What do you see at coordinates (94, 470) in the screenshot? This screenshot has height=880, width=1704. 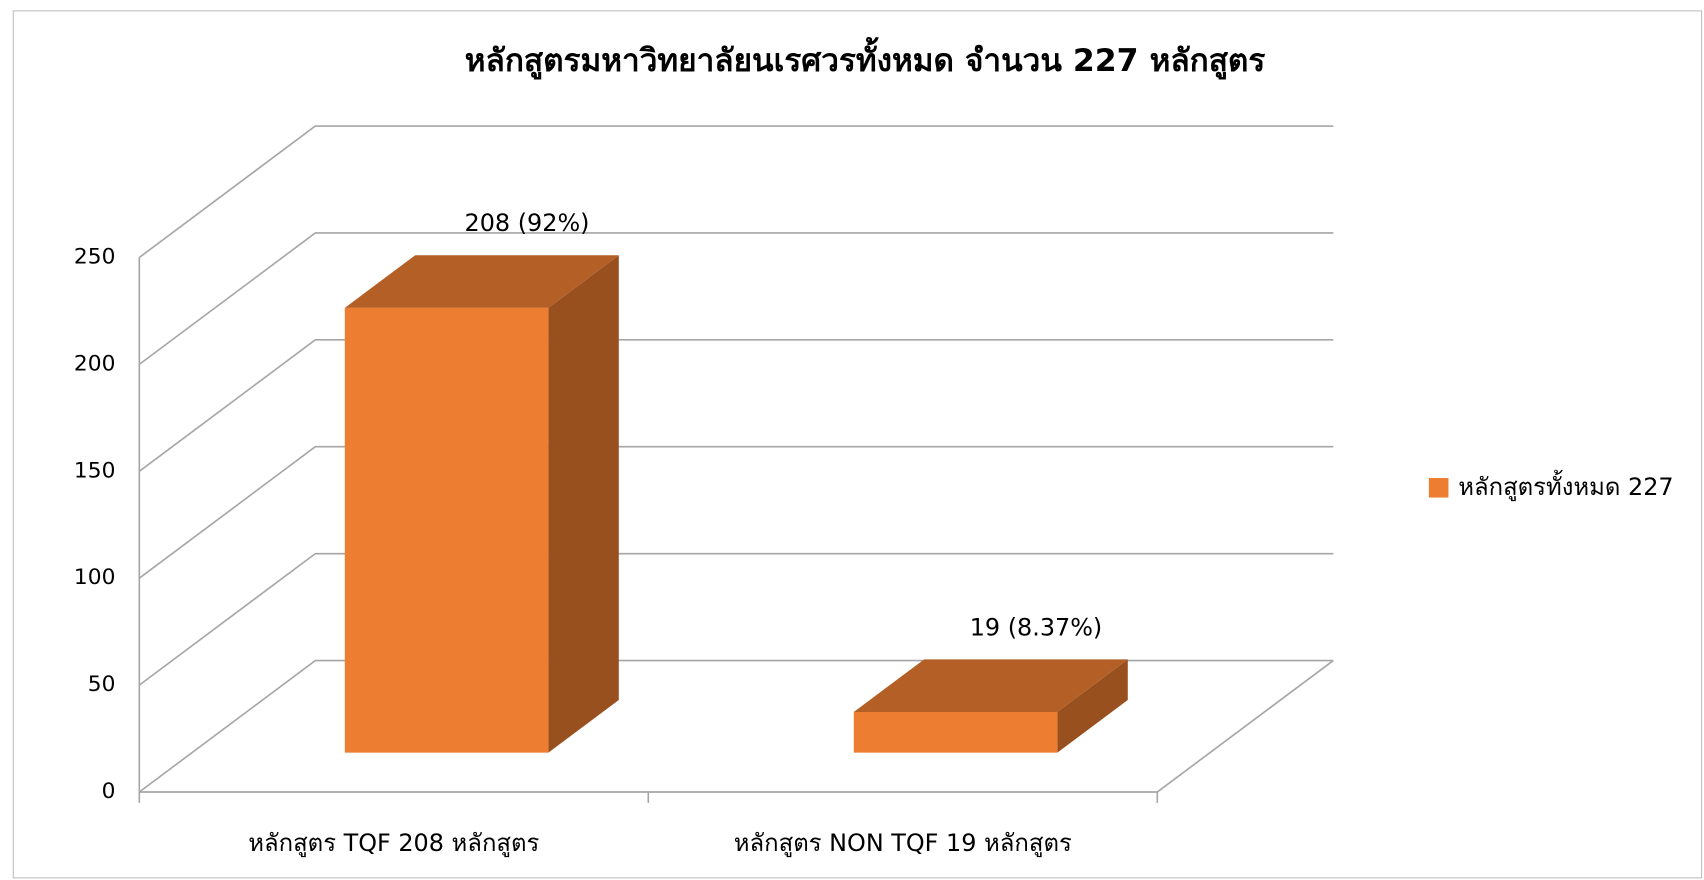 I see `y-tick-label: 150` at bounding box center [94, 470].